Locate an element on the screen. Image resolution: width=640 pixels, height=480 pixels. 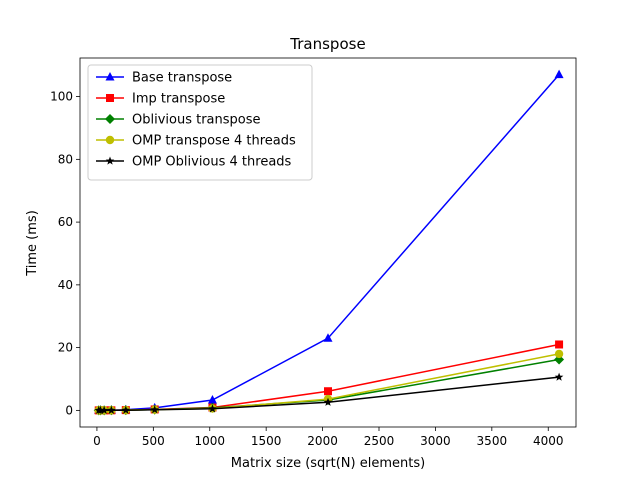
legend-label: Oblivious transpose is located at coordinates (196, 120).